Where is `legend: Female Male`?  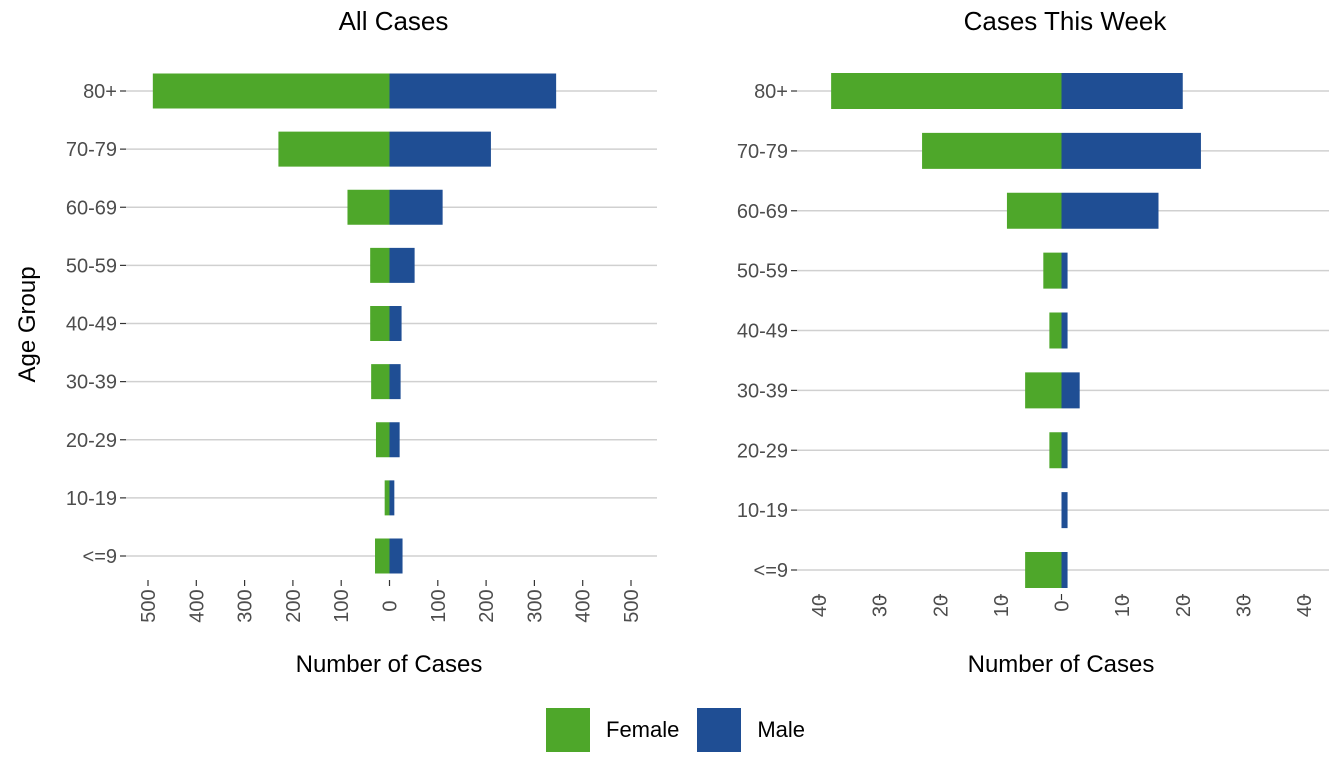 legend: Female Male is located at coordinates (684, 730).